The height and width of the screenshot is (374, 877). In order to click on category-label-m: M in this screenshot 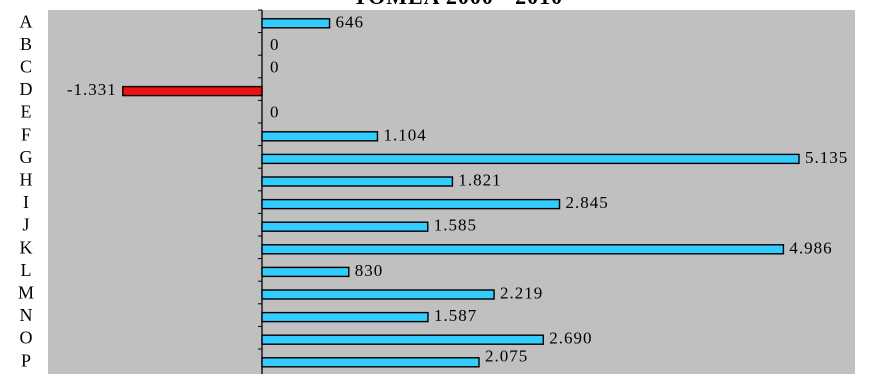, I will do `click(26, 293)`.